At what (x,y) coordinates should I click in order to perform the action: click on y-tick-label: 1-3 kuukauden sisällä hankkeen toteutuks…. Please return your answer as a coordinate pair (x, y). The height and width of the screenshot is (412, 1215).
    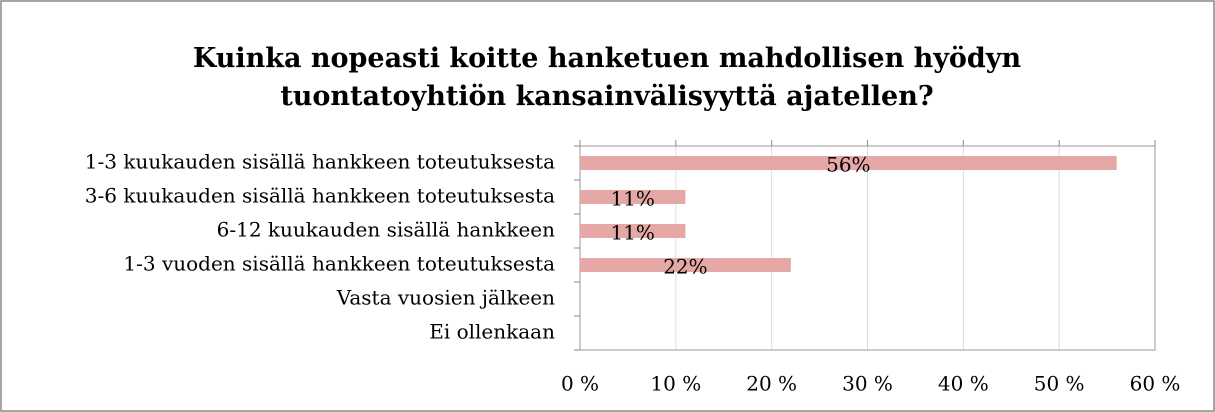
    Looking at the image, I should click on (320, 162).